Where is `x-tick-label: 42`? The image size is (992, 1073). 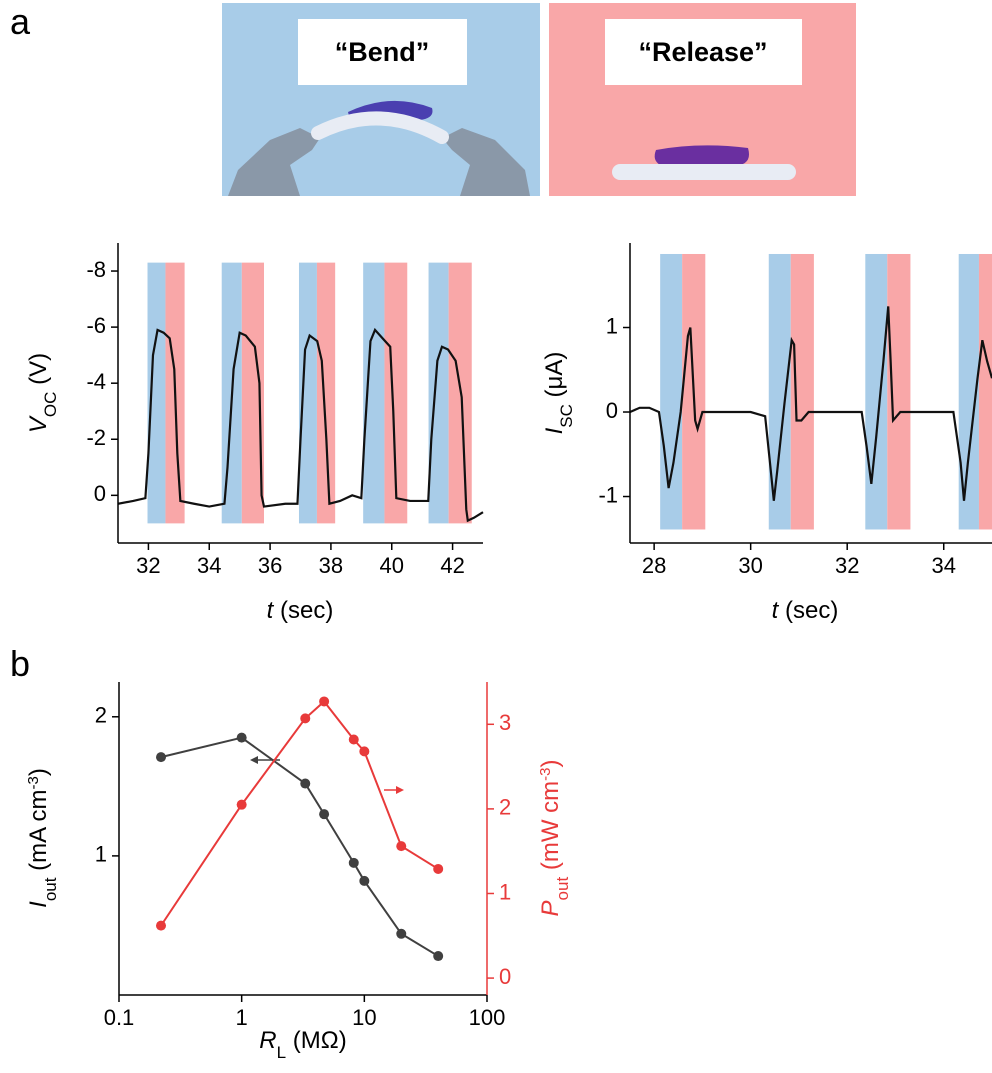
x-tick-label: 42 is located at coordinates (452, 565).